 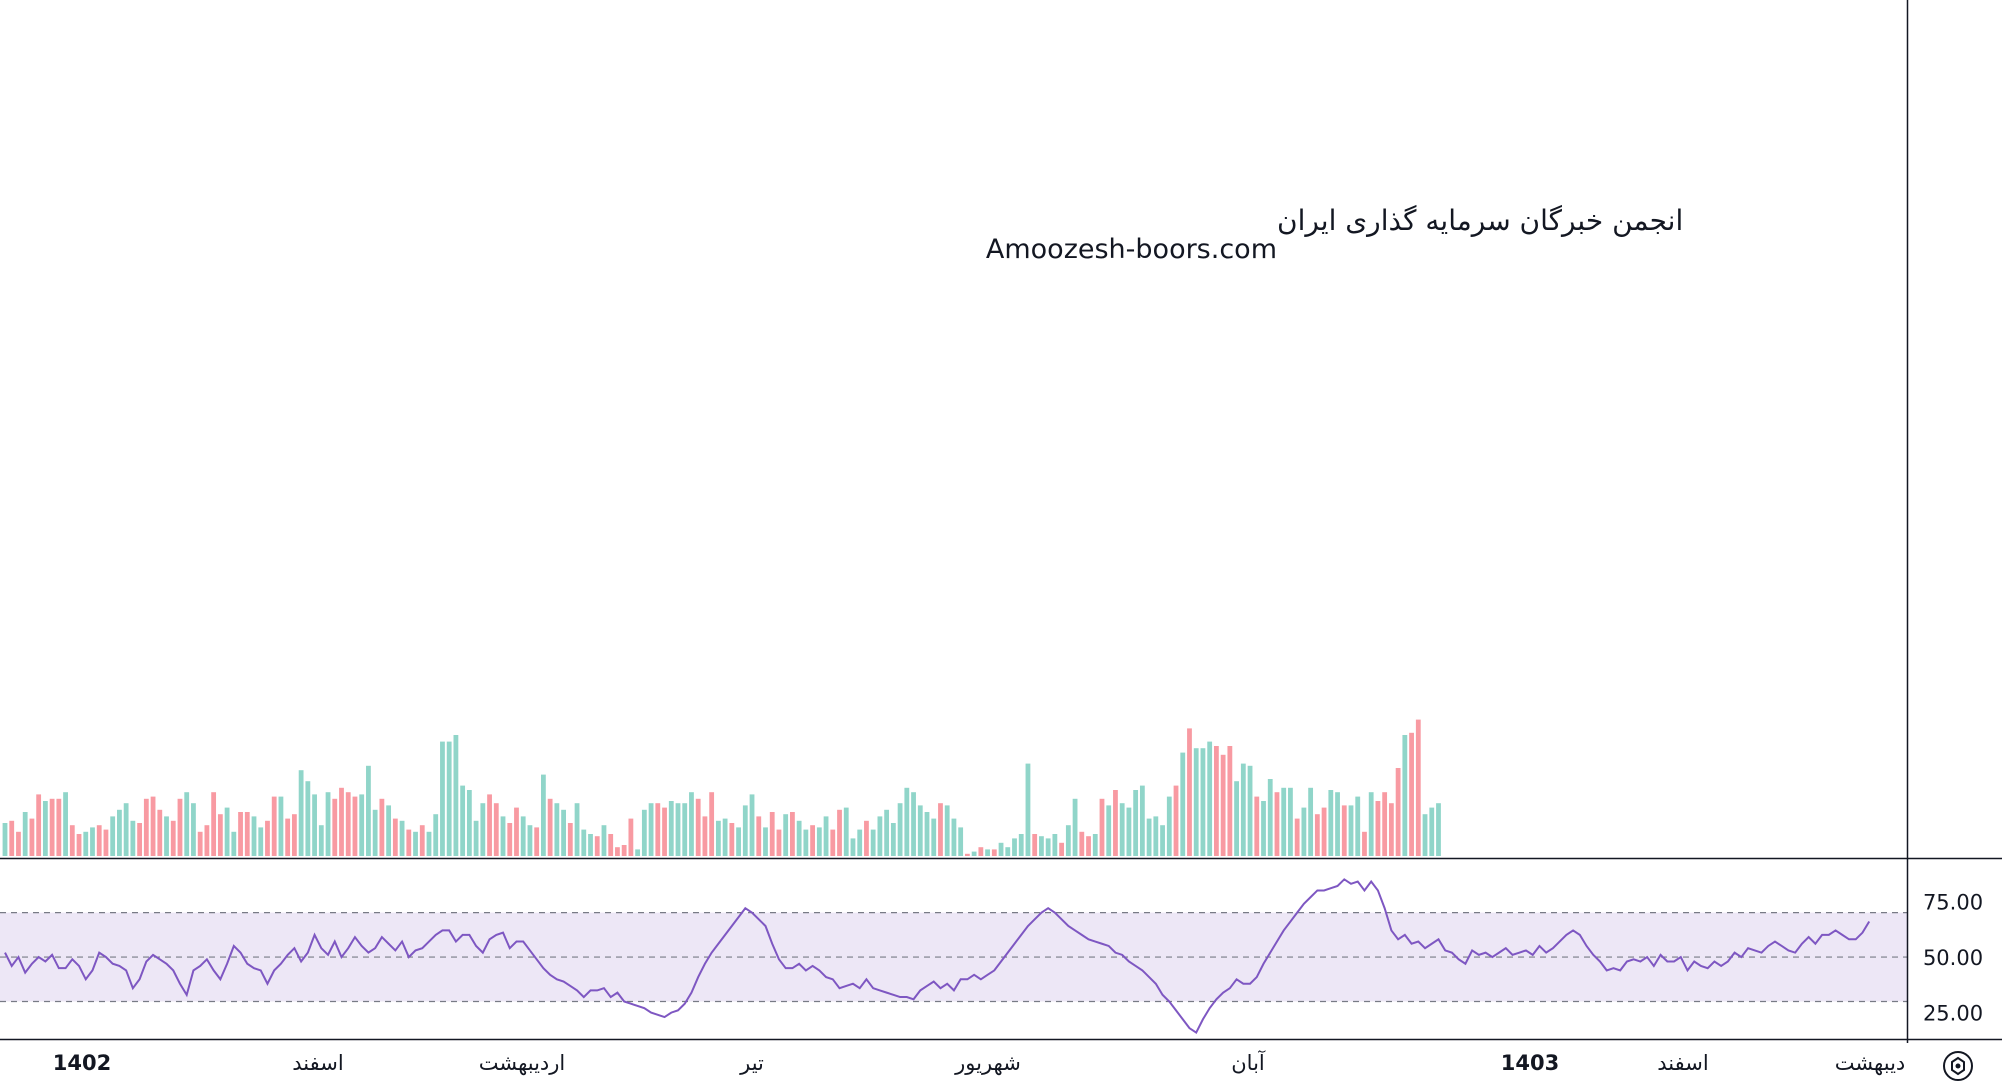 What do you see at coordinates (1958, 1066) in the screenshot?
I see `tradingview-logo-icon` at bounding box center [1958, 1066].